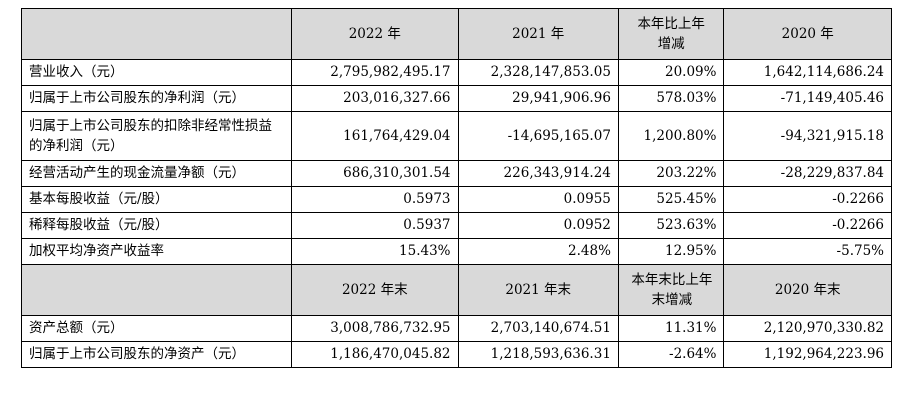 The width and height of the screenshot is (904, 407). I want to click on cell-value: 686,310,301.54, so click(375, 173).